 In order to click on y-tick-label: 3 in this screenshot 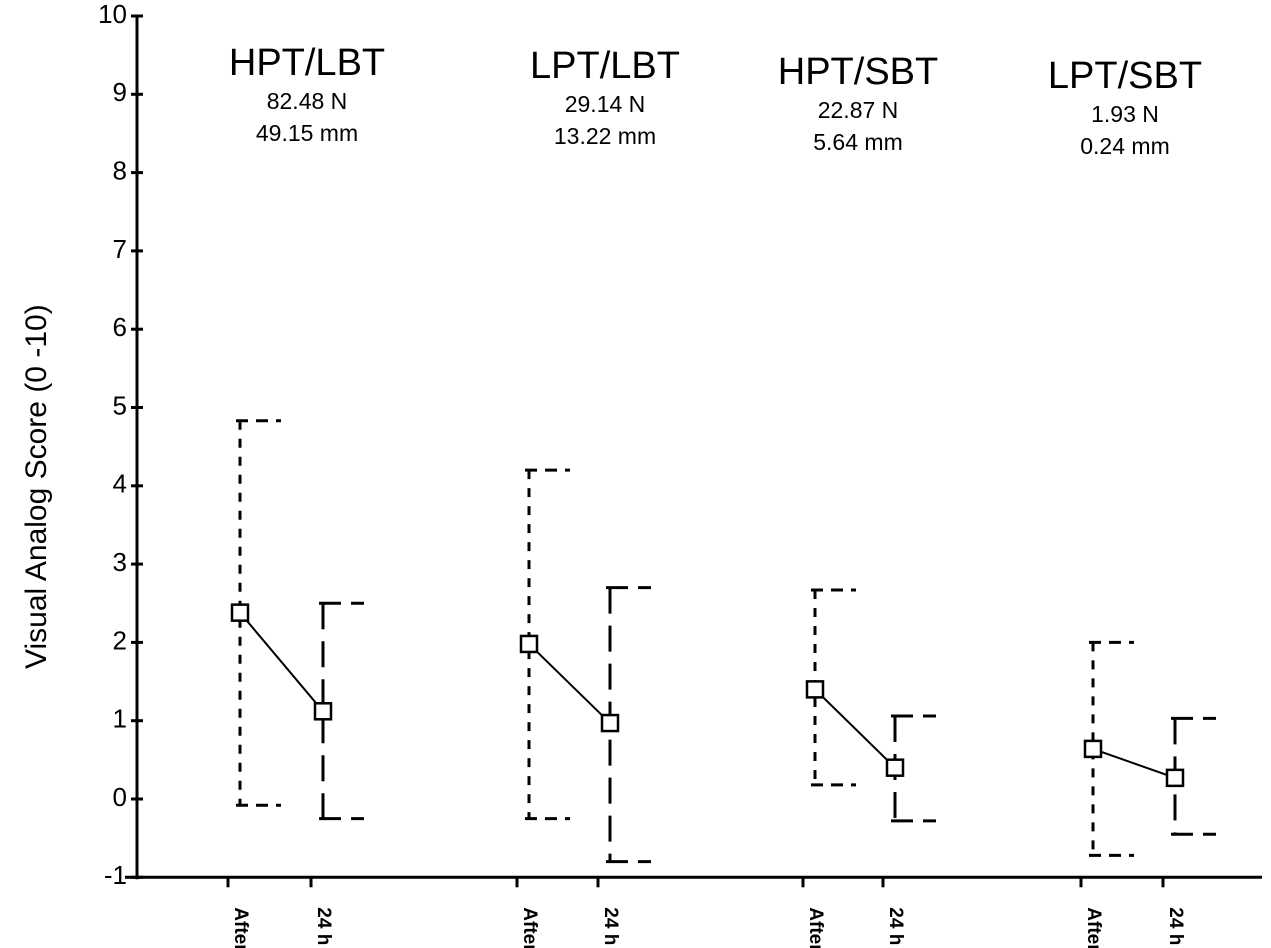, I will do `click(120, 562)`.